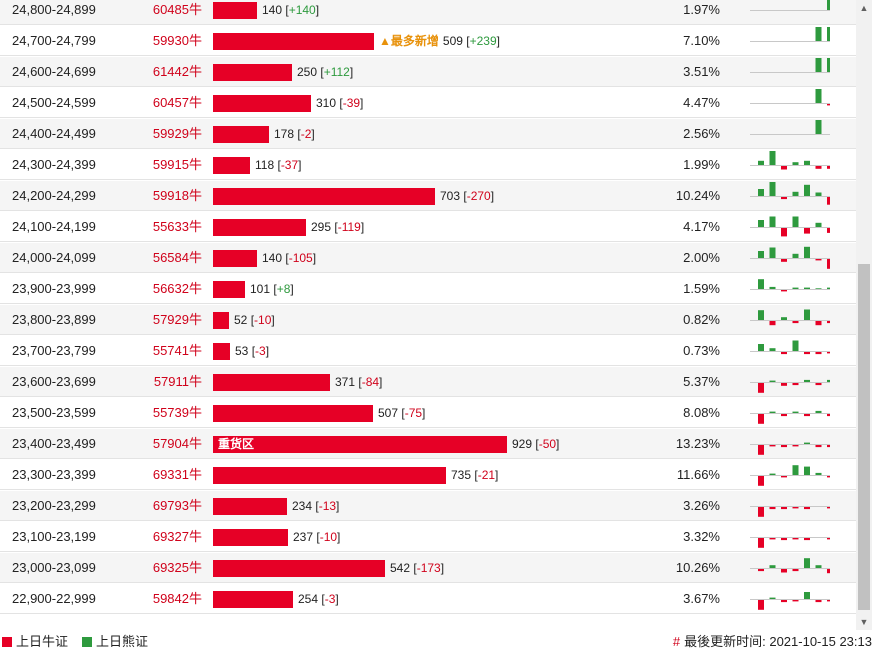 The width and height of the screenshot is (880, 653). What do you see at coordinates (42, 641) in the screenshot?
I see `legend-bull-label: 上日牛证` at bounding box center [42, 641].